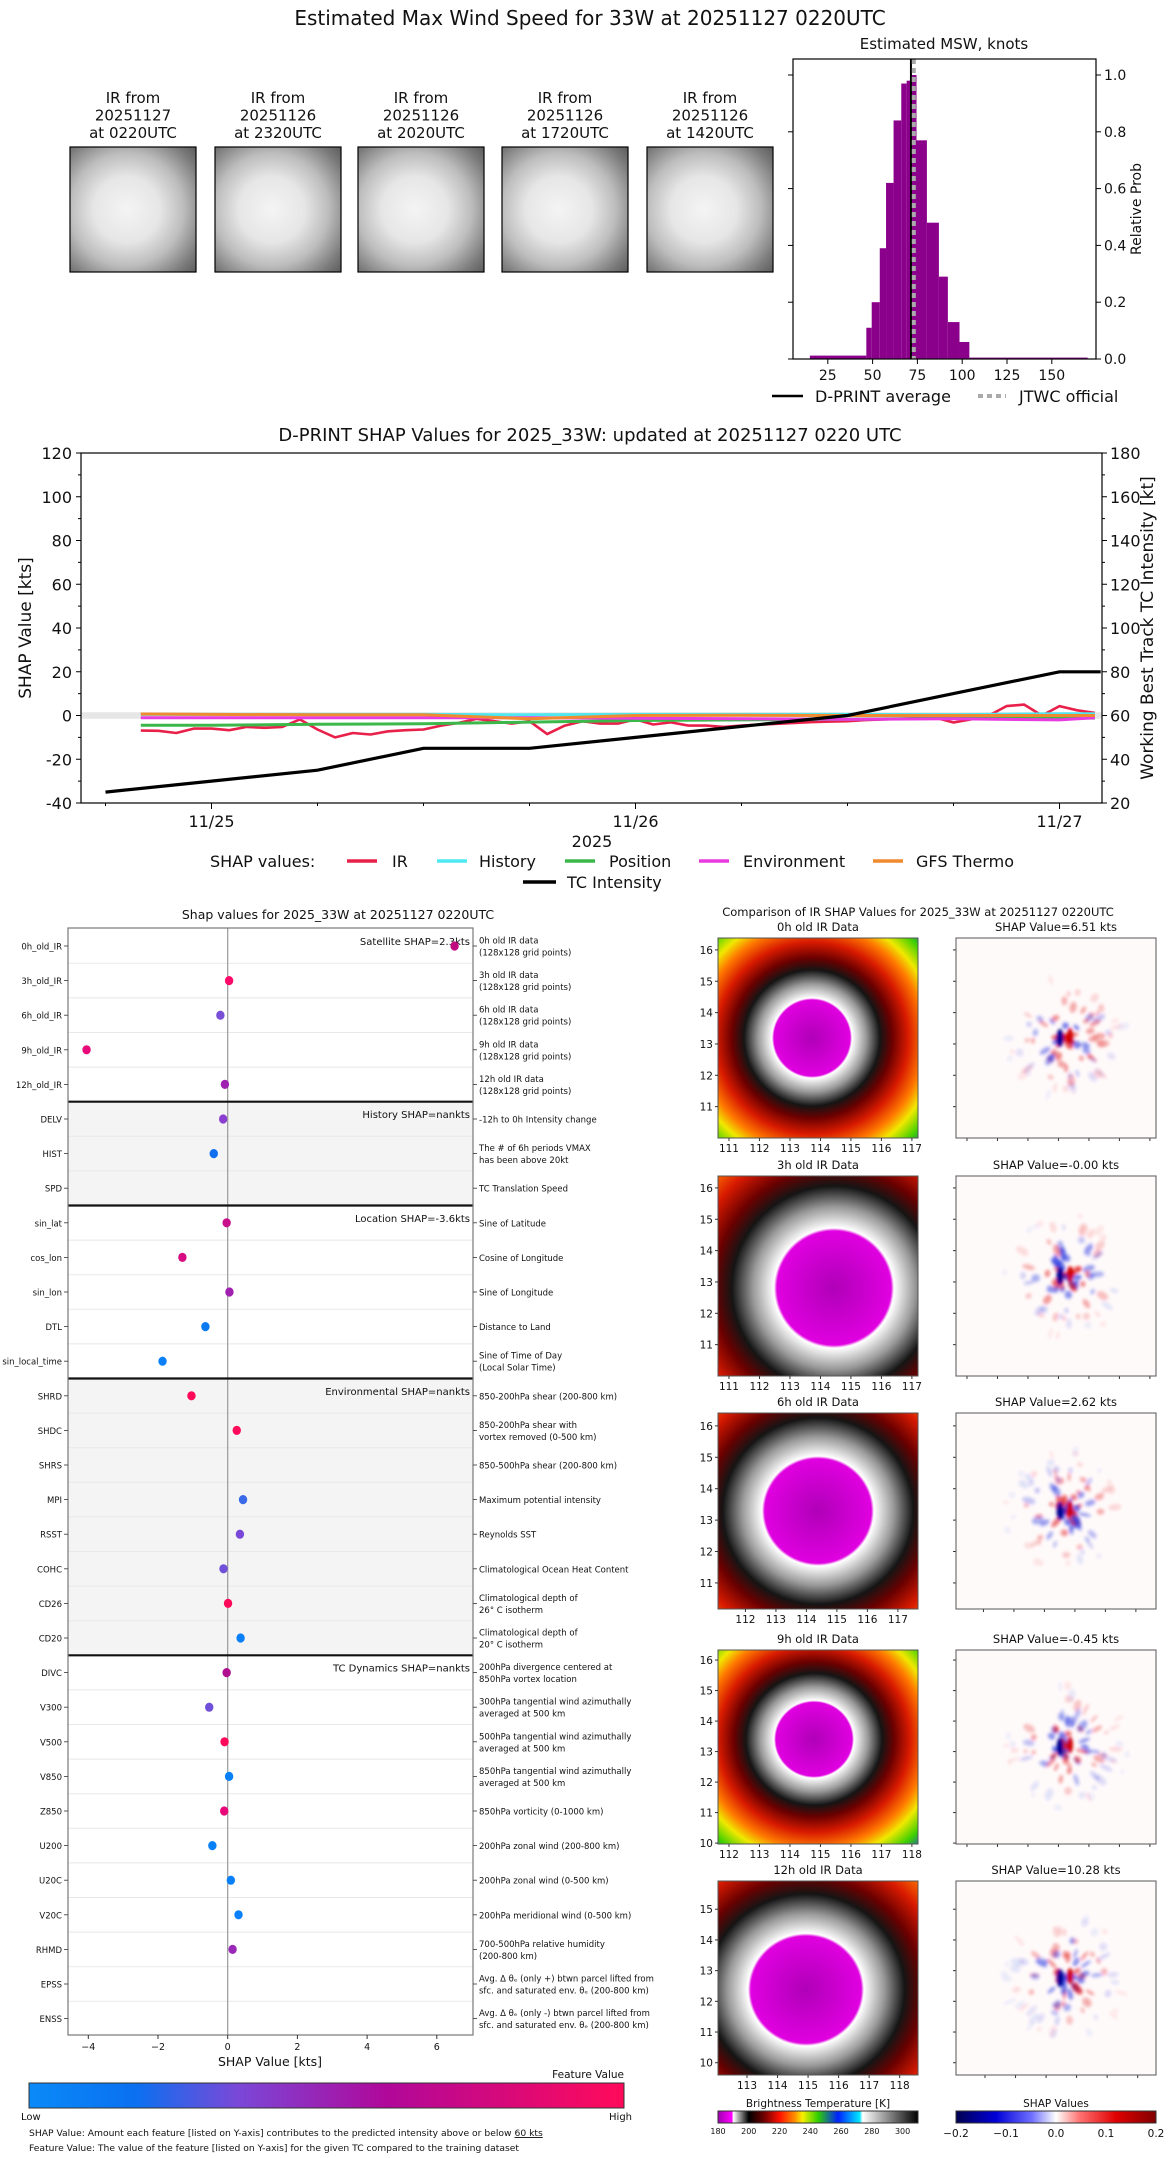  Describe the element at coordinates (1125, 584) in the screenshot. I see `timeseries-y2tick-label: 120` at that location.